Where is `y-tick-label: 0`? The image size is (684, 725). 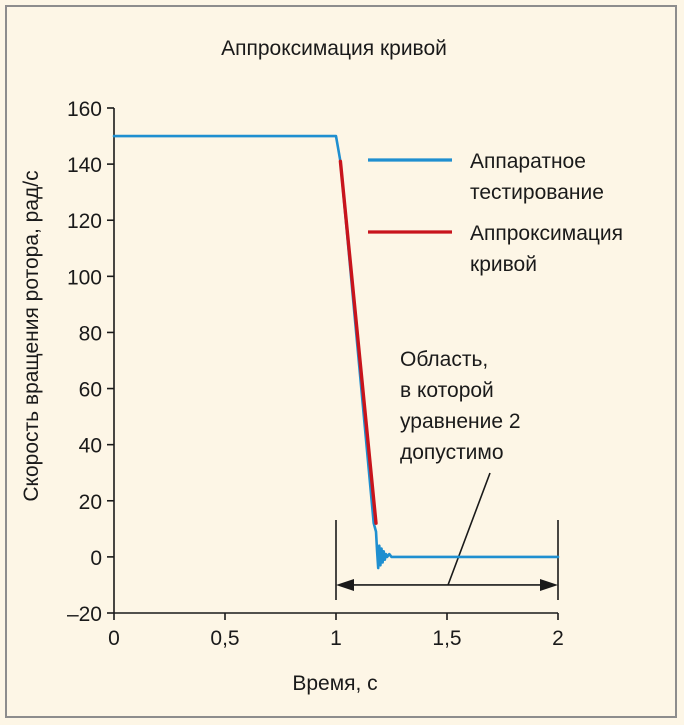 y-tick-label: 0 is located at coordinates (96, 558).